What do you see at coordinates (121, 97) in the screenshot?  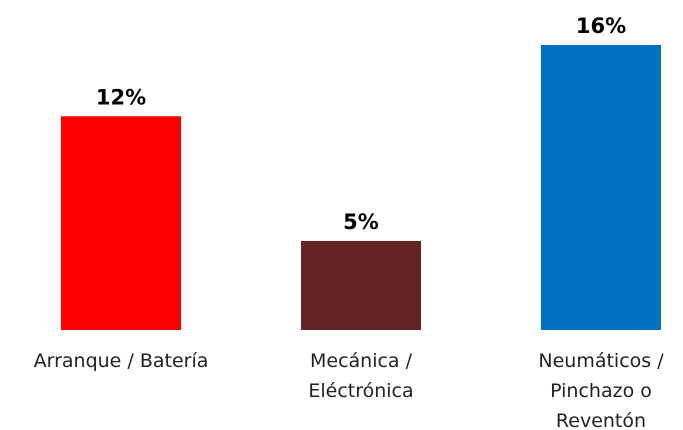 I see `value-label-1: 12%` at bounding box center [121, 97].